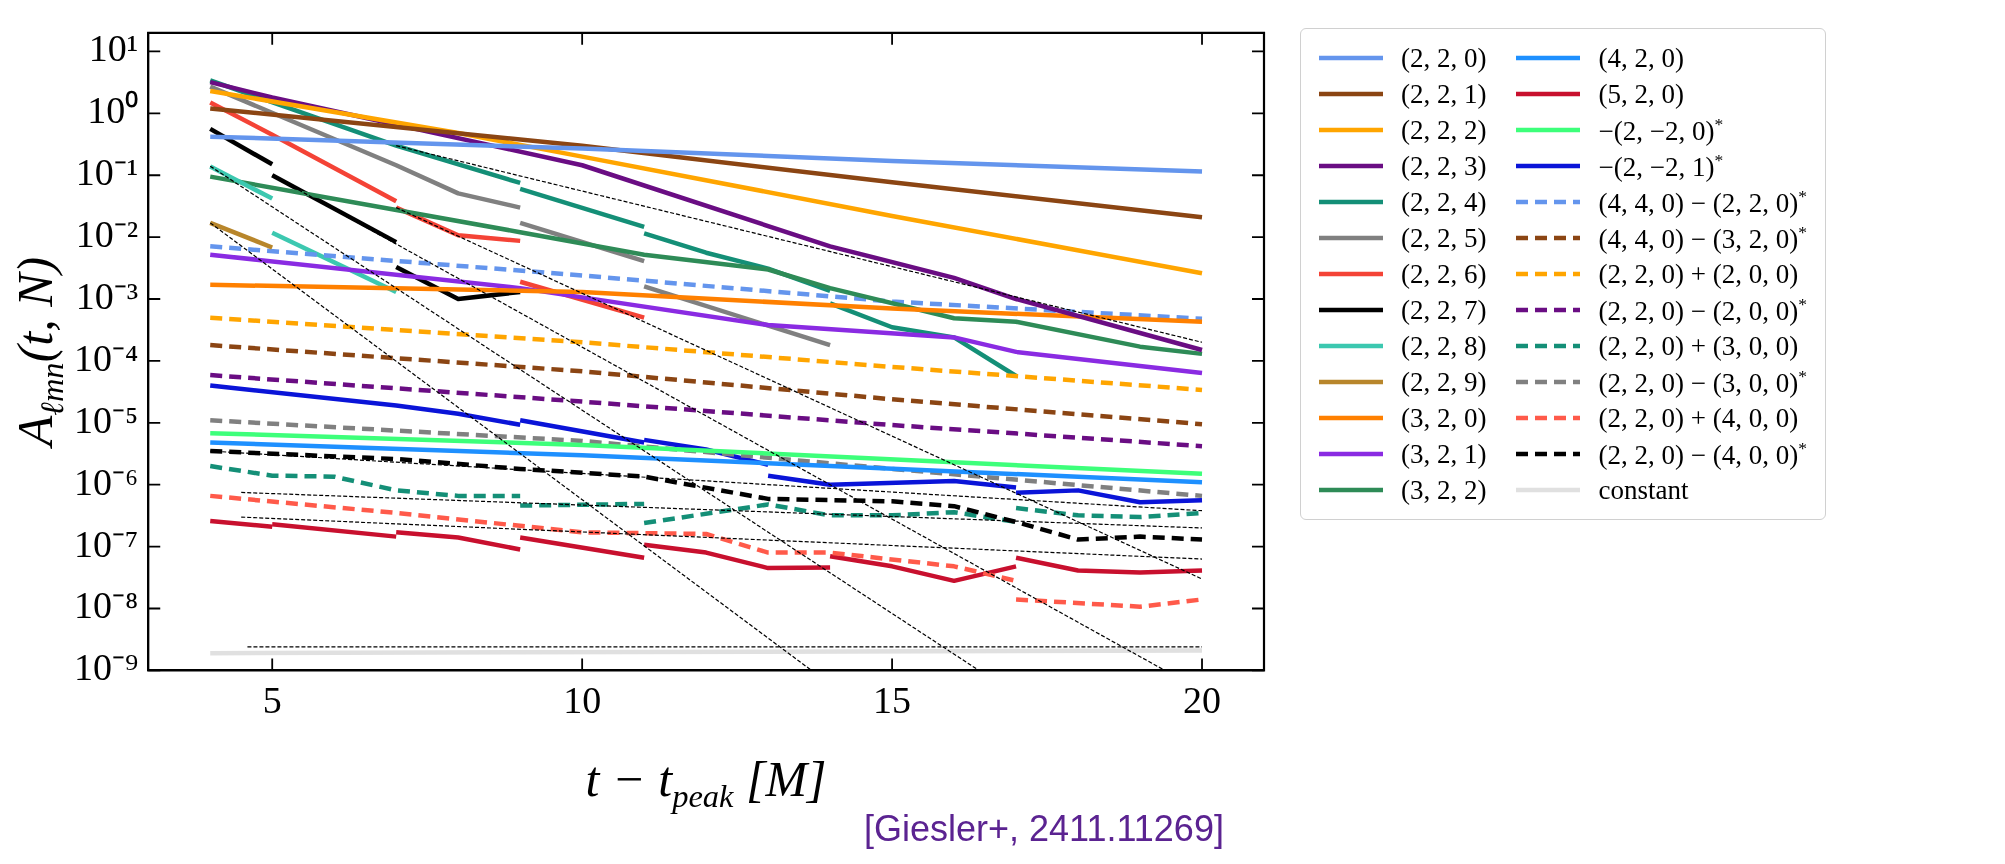 The image size is (2005, 864). I want to click on legend-label: (5, 2, 0), so click(1641, 94).